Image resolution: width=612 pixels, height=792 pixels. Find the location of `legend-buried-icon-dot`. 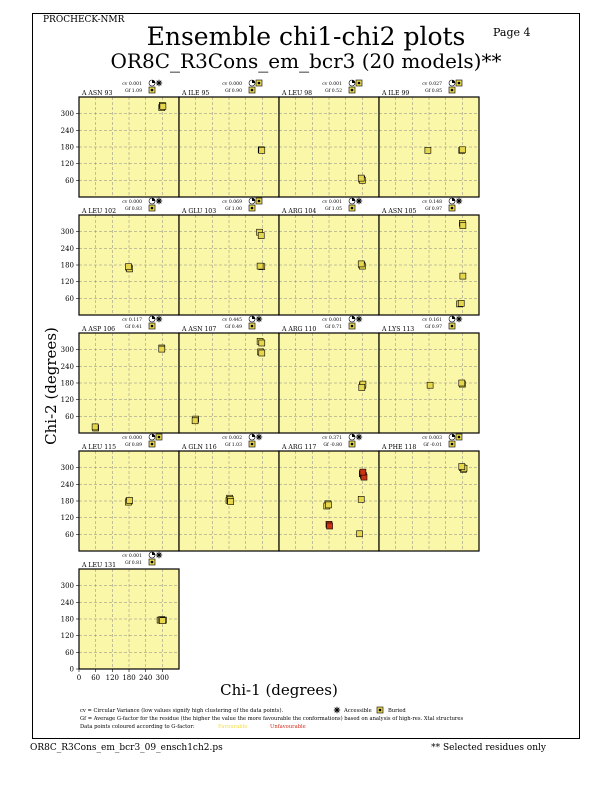

legend-buried-icon-dot is located at coordinates (380, 710).